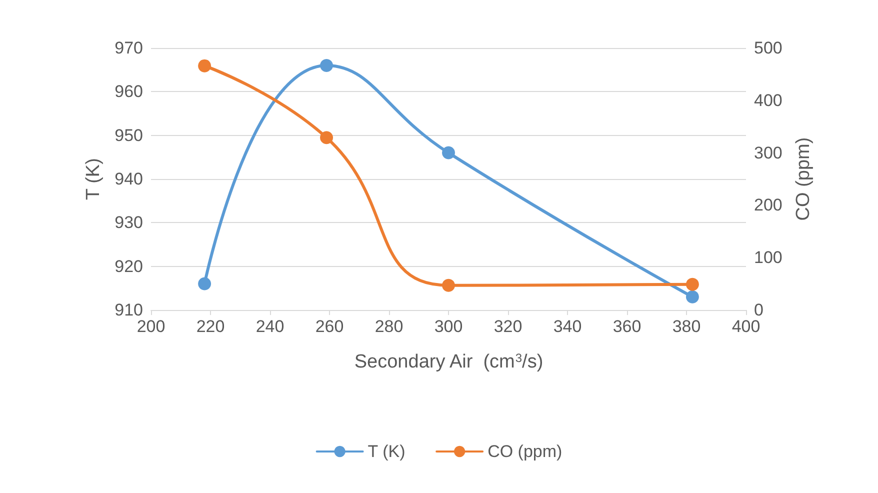  What do you see at coordinates (128, 179) in the screenshot?
I see `y-tick-label: 940` at bounding box center [128, 179].